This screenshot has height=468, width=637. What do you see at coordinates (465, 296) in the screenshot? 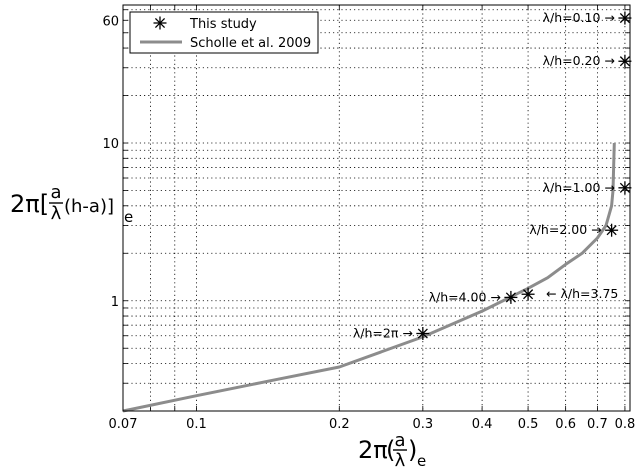
I see `point-annotation: λ/h=4.00 →` at bounding box center [465, 296].